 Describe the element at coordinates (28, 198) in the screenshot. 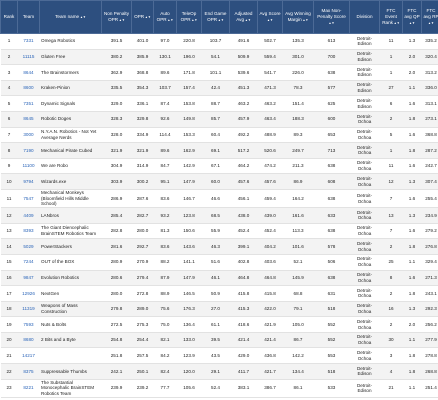

I see `team-link: 7547` at that location.